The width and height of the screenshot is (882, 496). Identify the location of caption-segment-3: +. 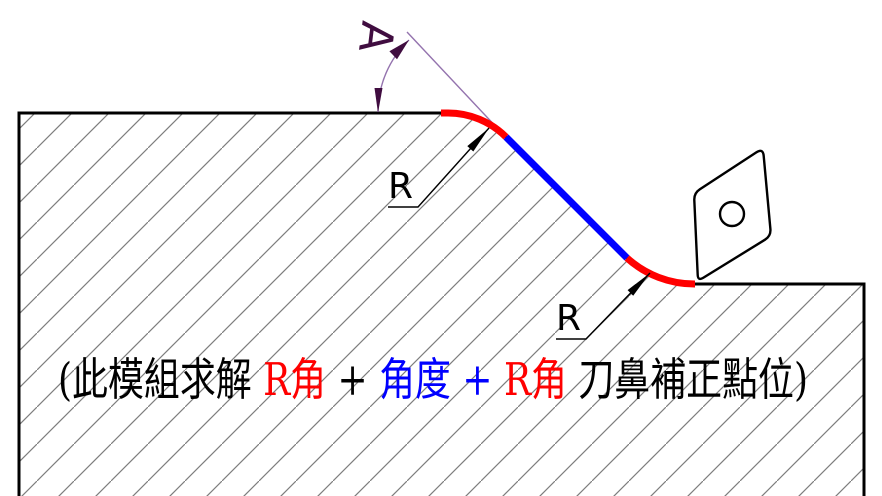
(353, 379).